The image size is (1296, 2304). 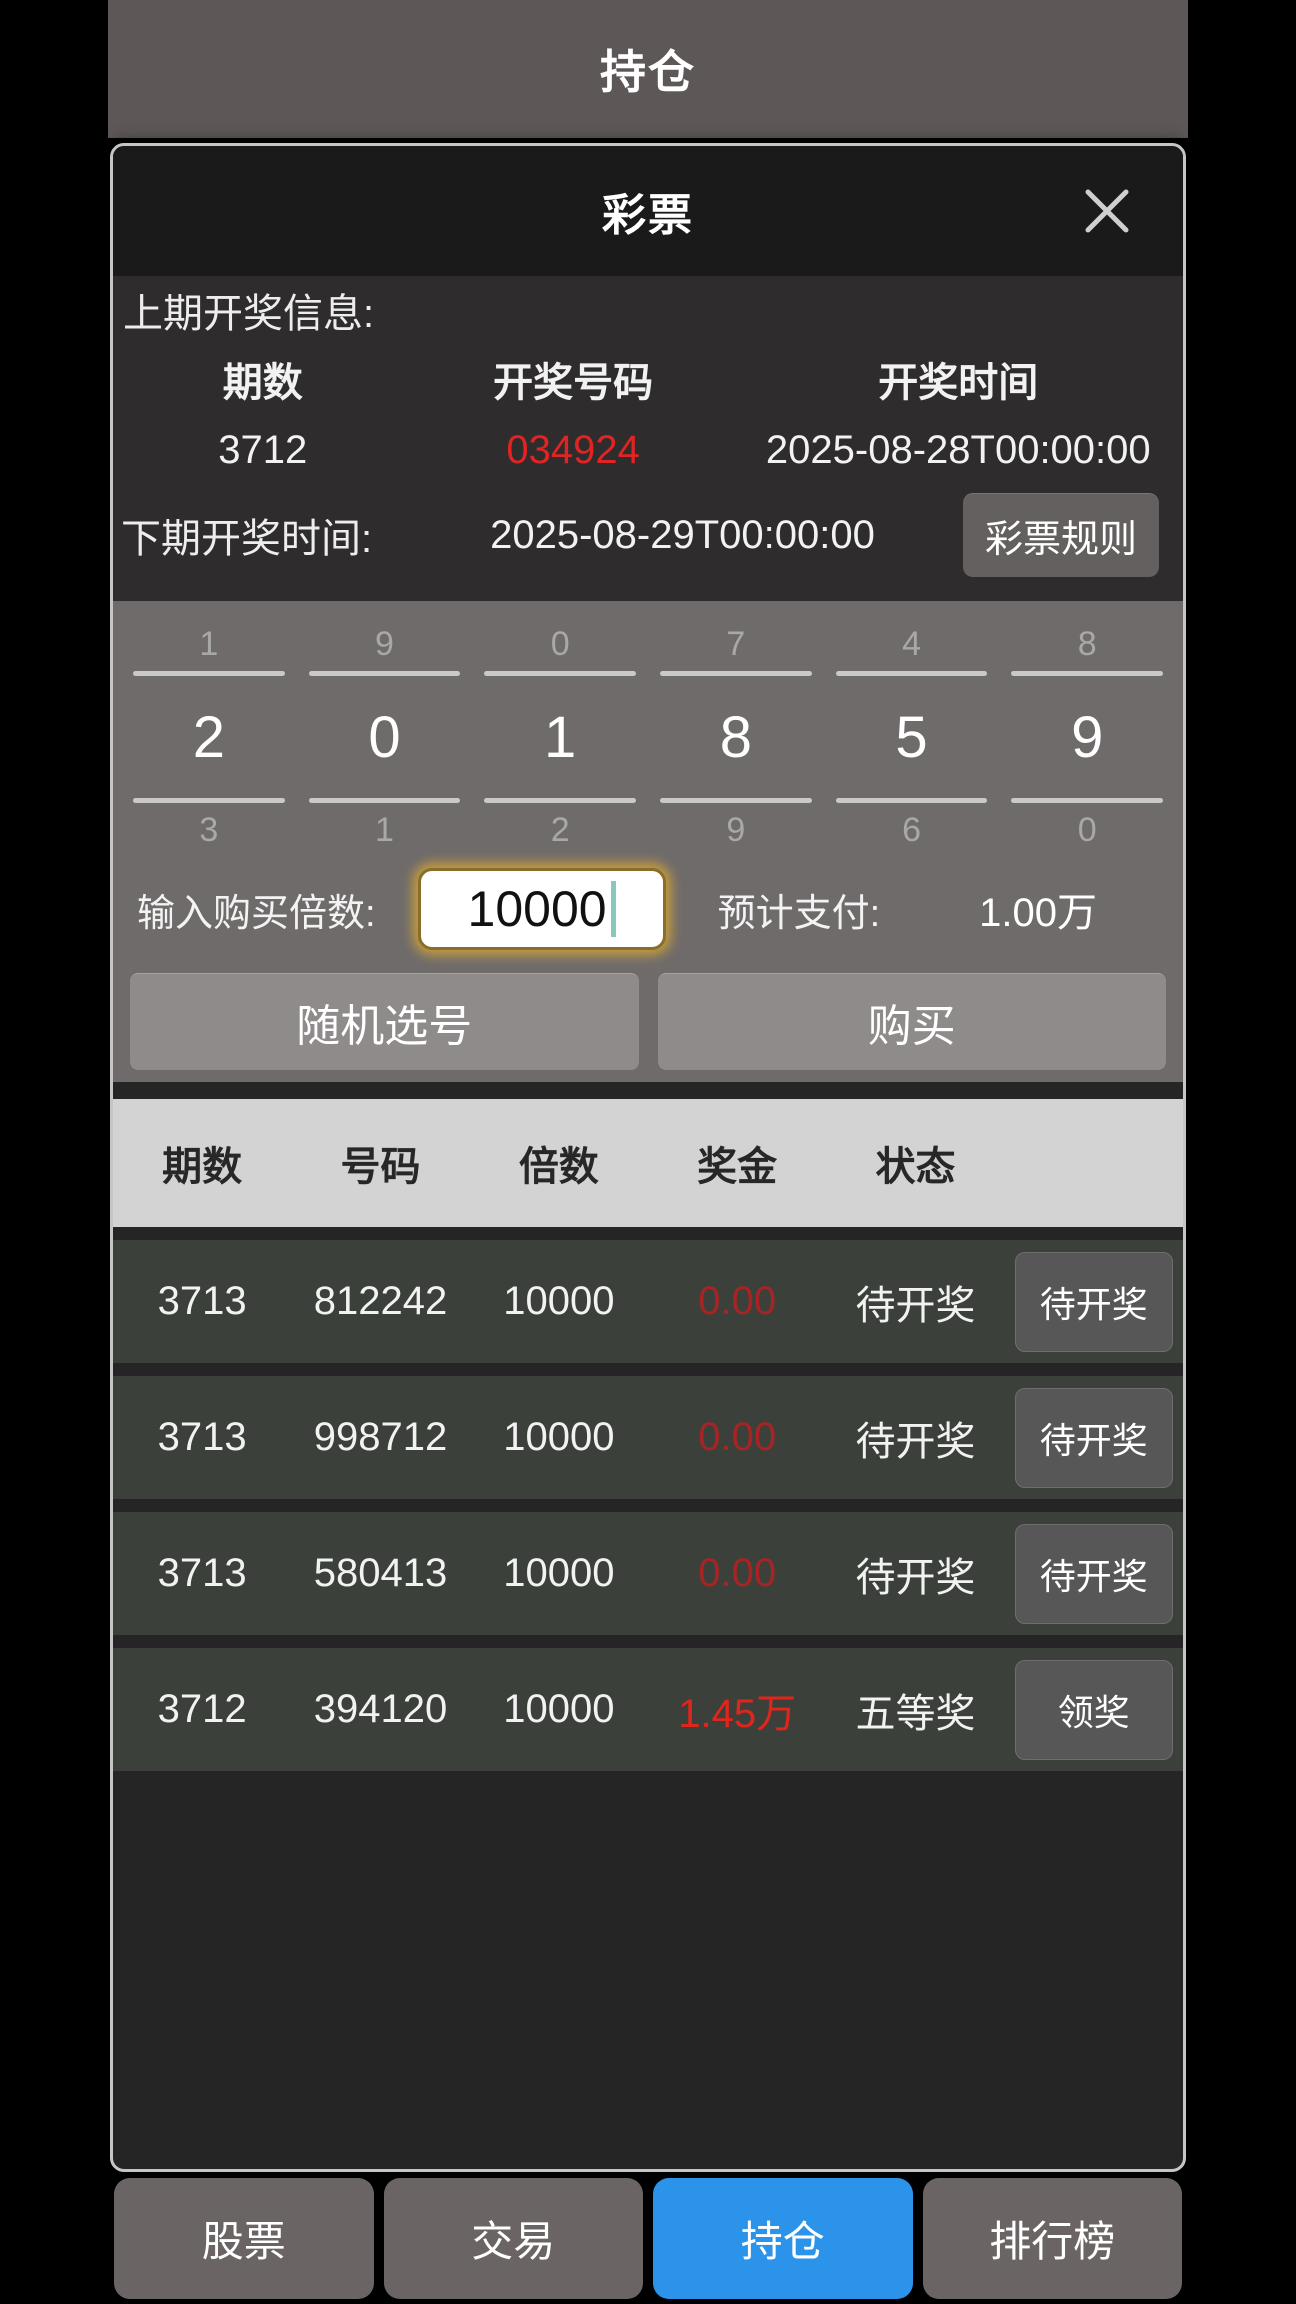 I want to click on last-draw-number: 034924, so click(x=573, y=450).